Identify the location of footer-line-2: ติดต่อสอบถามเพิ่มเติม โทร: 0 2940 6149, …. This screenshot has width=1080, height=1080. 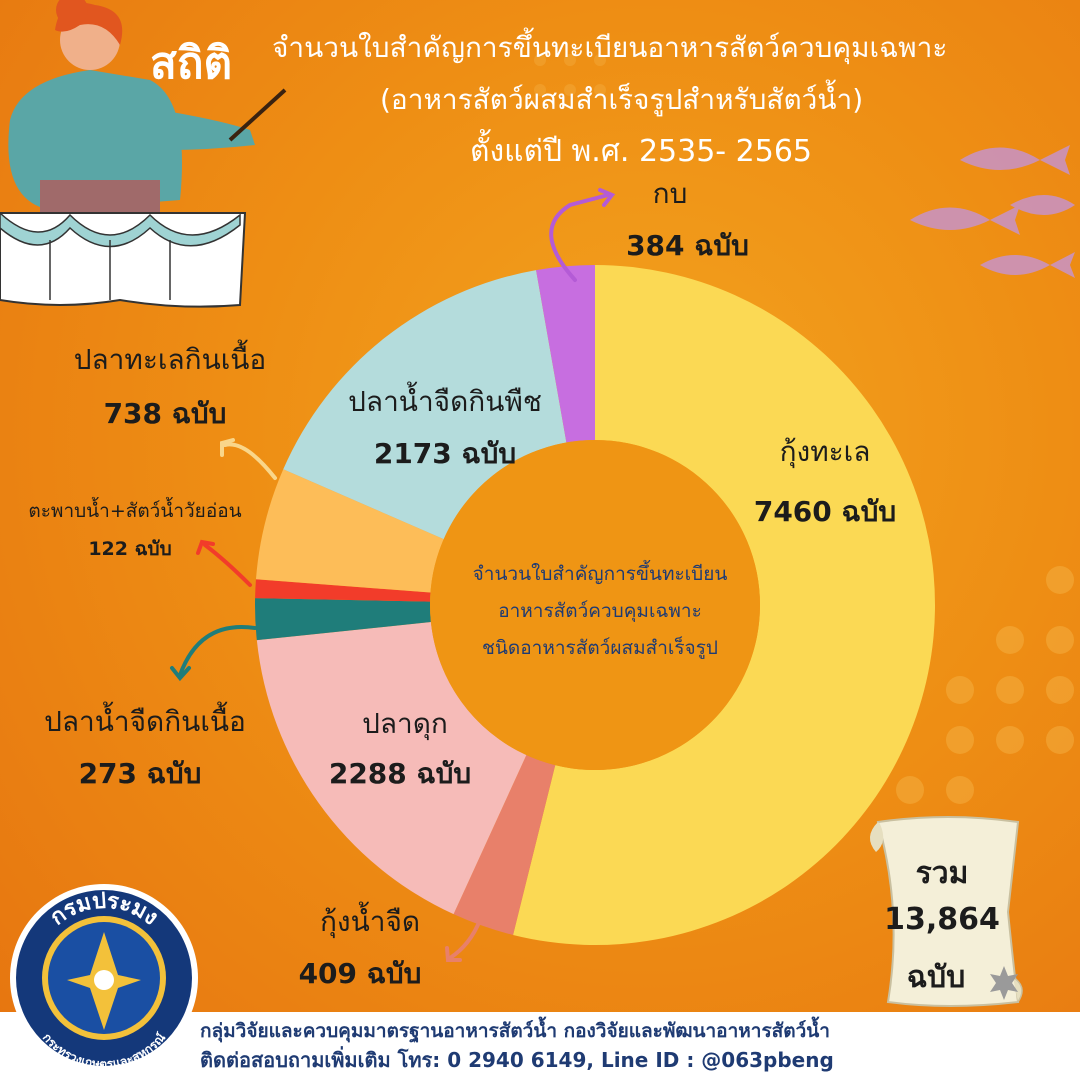
(517, 1060).